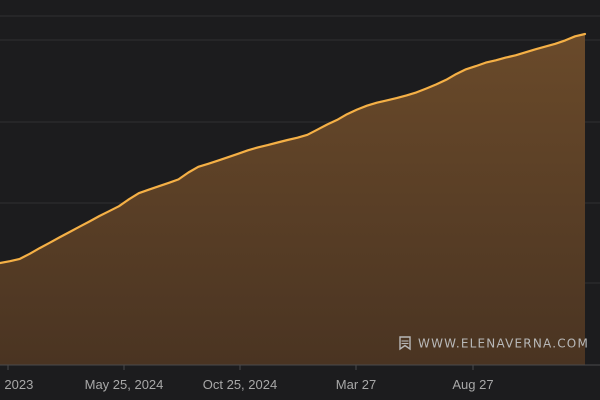 This screenshot has height=400, width=600. I want to click on watermark: WWW.ELENAVERNA.COM, so click(494, 343).